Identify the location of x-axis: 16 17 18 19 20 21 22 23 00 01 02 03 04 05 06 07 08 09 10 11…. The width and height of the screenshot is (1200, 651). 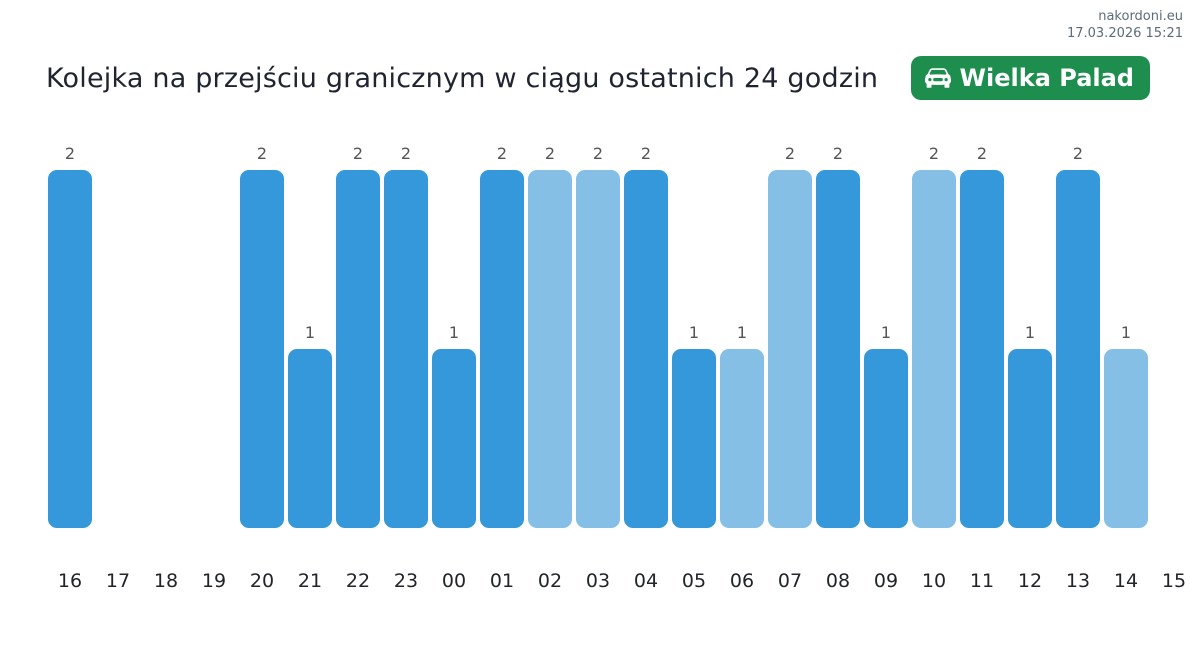
(622, 581).